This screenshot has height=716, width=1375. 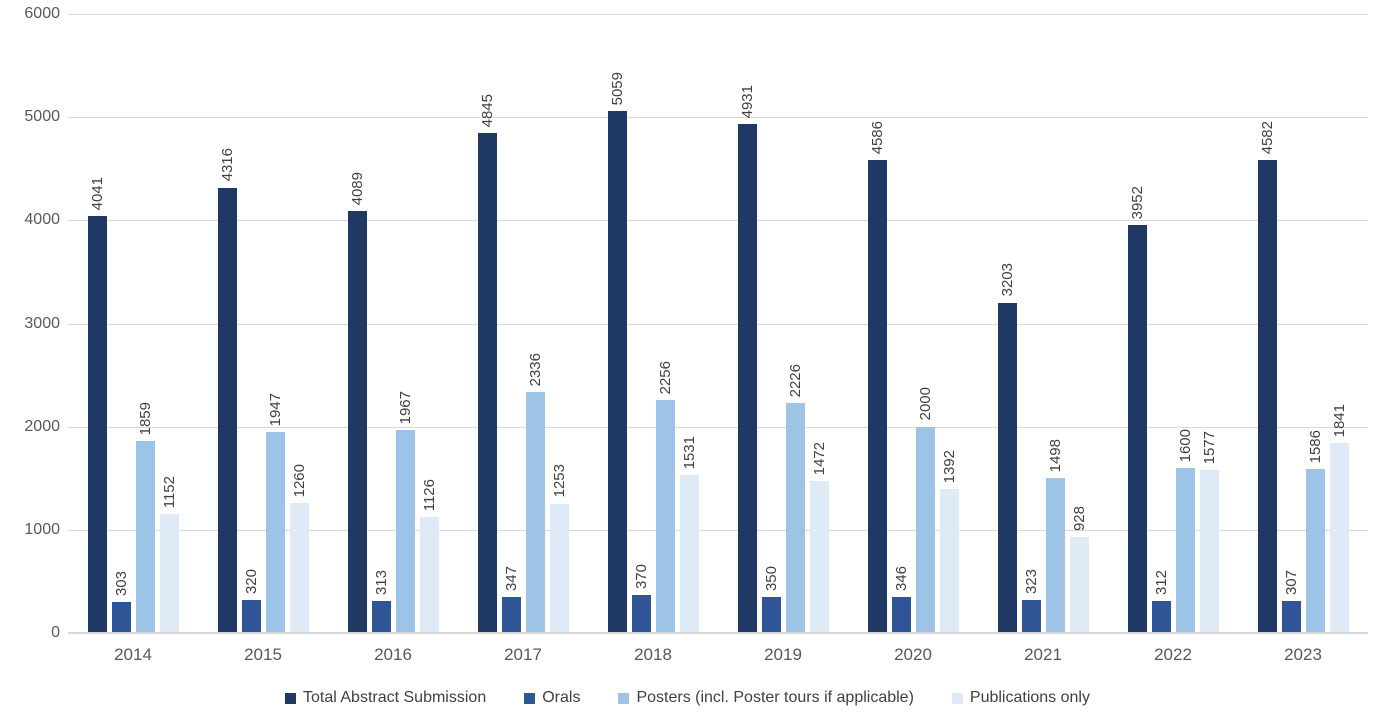 I want to click on bar-slot: 312, so click(x=1161, y=323).